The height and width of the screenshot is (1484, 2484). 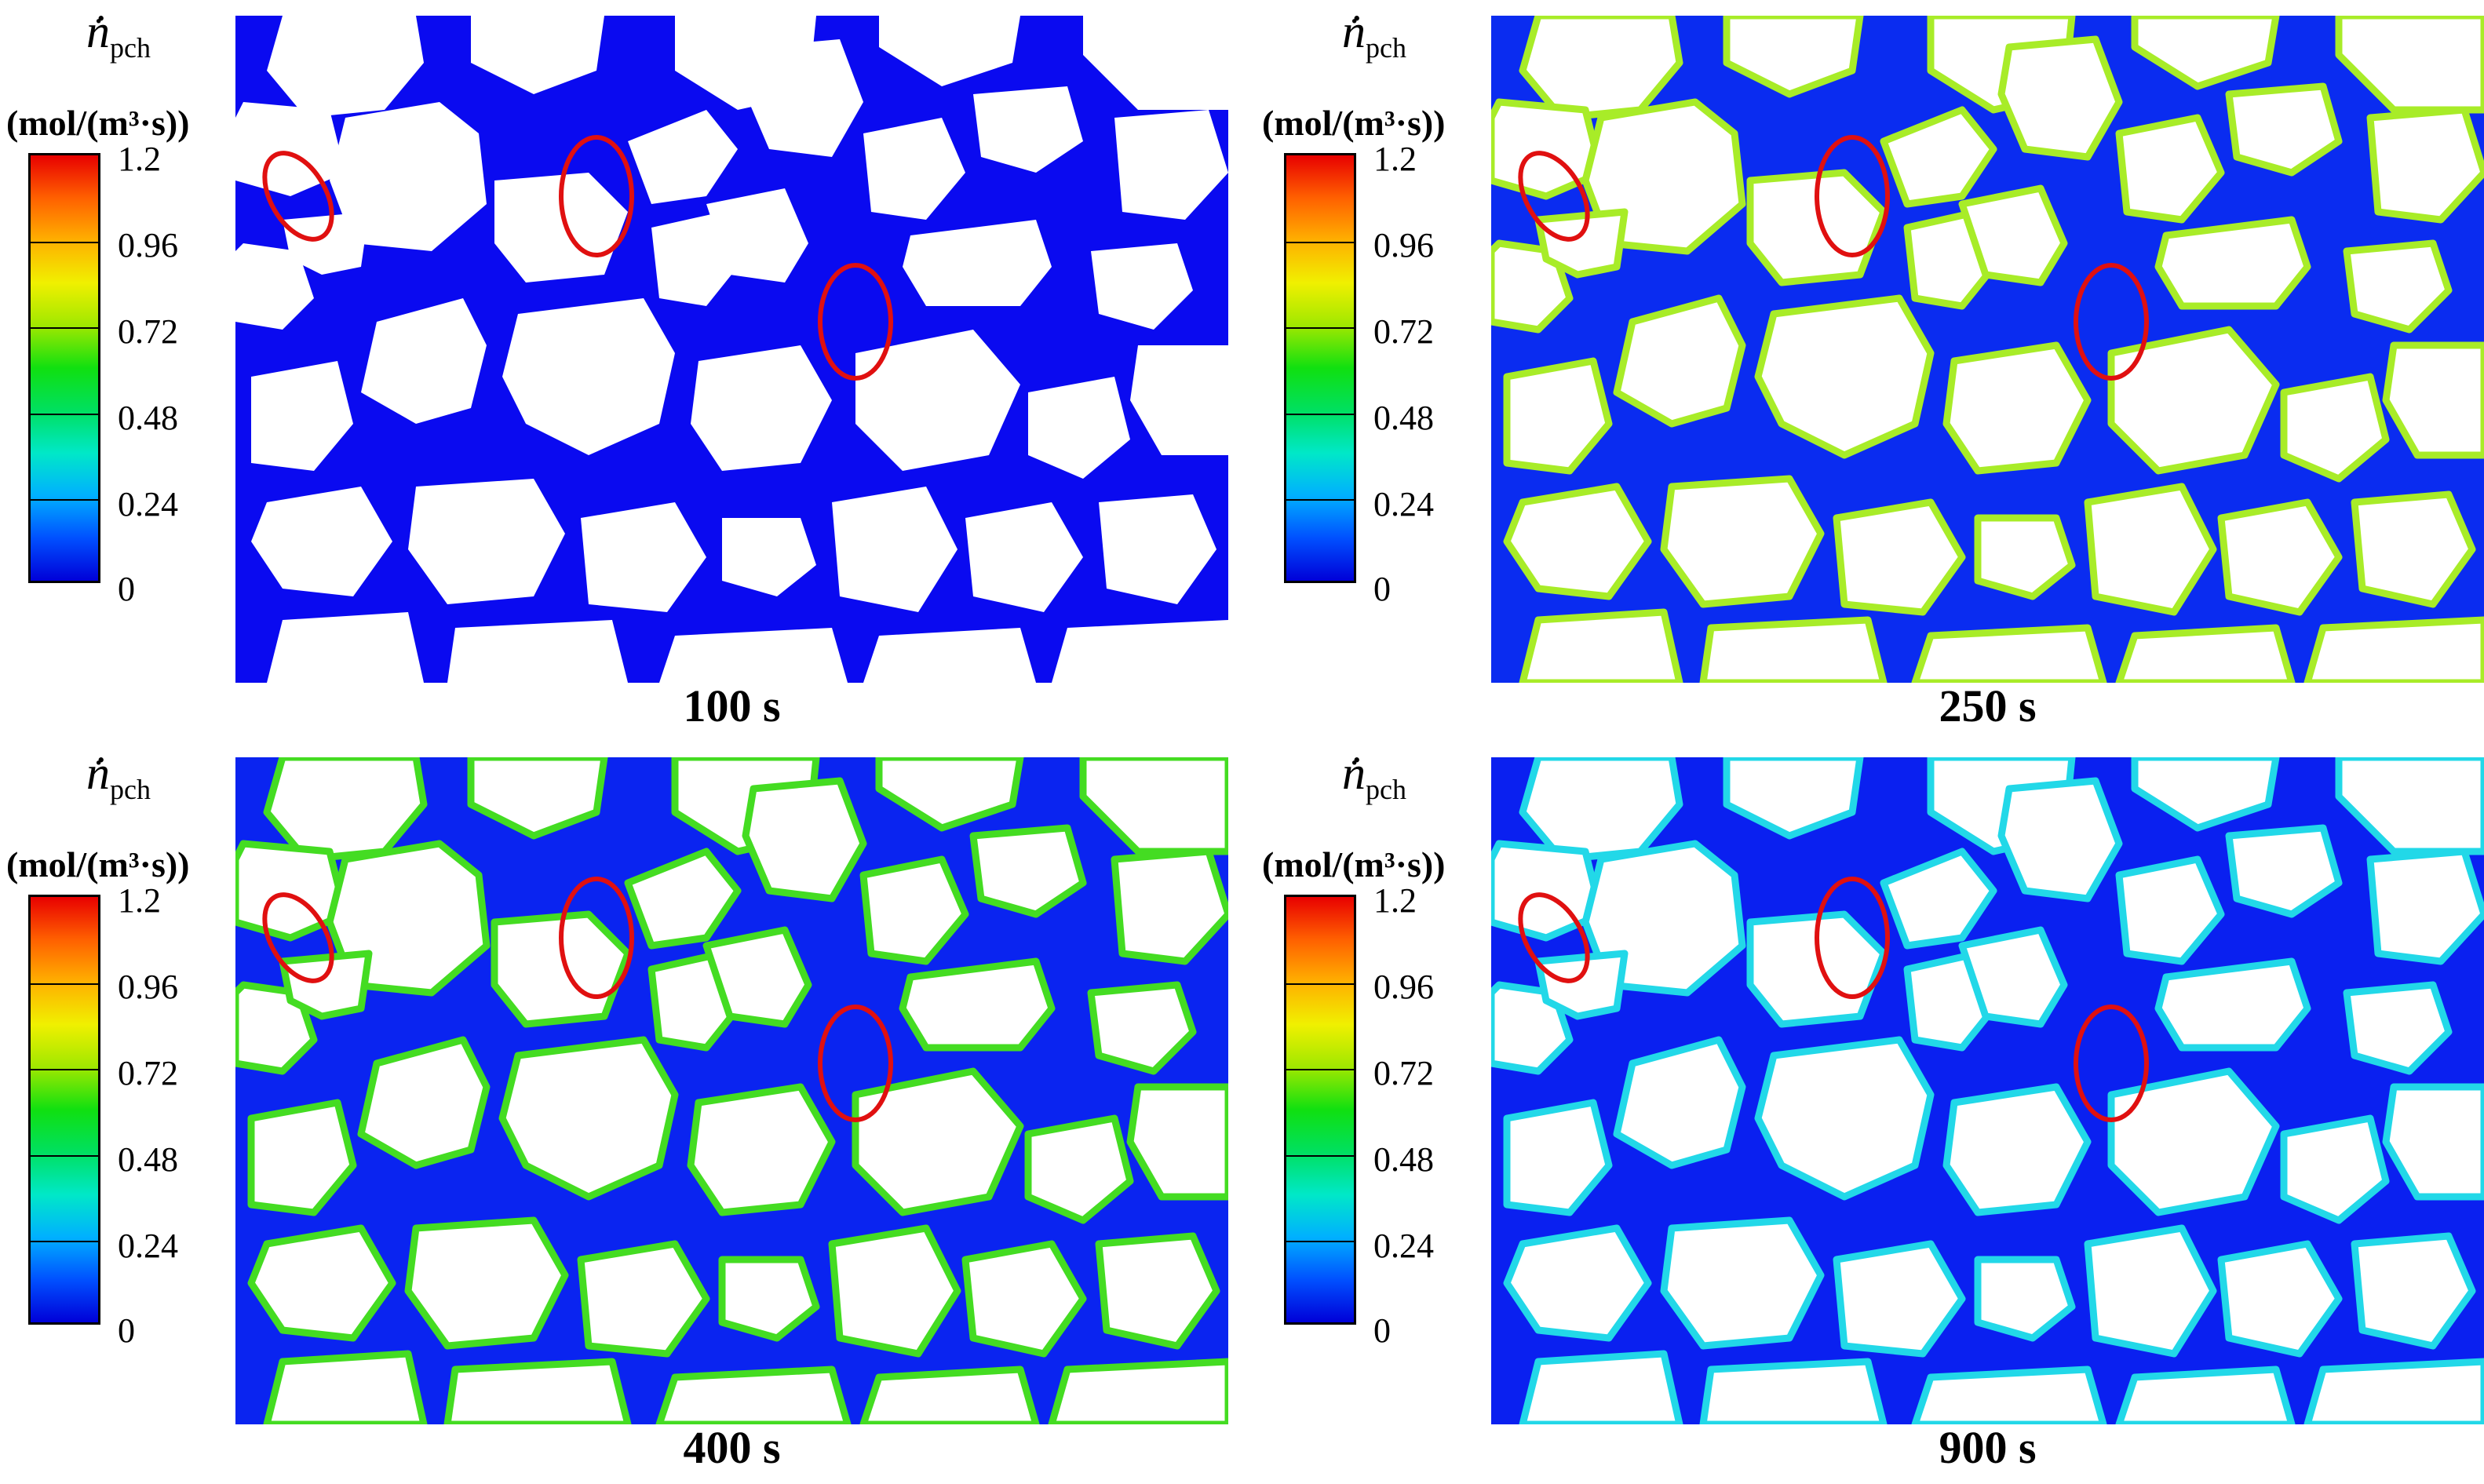 I want to click on colorbar-unit: (mol/(m³·s)), so click(x=1354, y=864).